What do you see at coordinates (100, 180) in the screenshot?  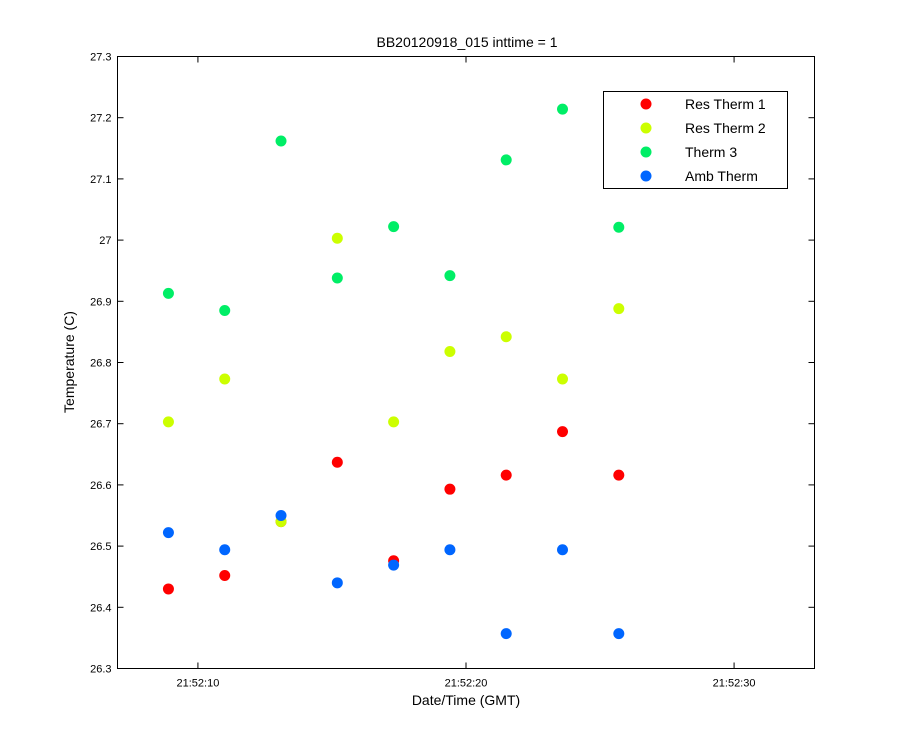 I see `y-tick-label: 27.1` at bounding box center [100, 180].